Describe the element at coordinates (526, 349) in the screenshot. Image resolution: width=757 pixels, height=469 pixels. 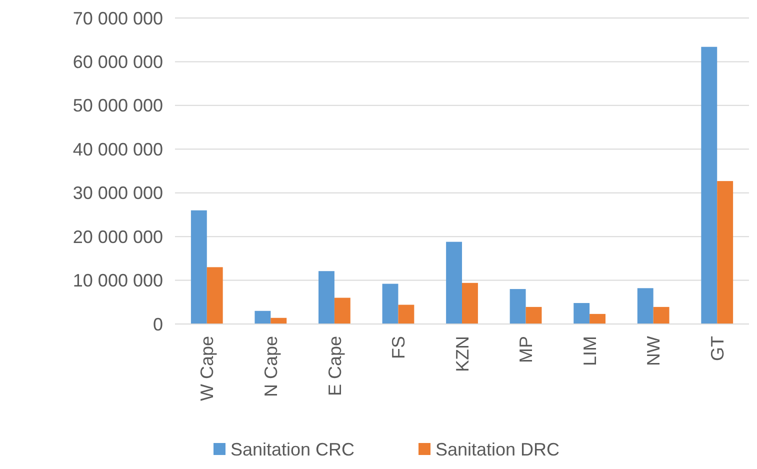
I see `x-tick-label: MP` at that location.